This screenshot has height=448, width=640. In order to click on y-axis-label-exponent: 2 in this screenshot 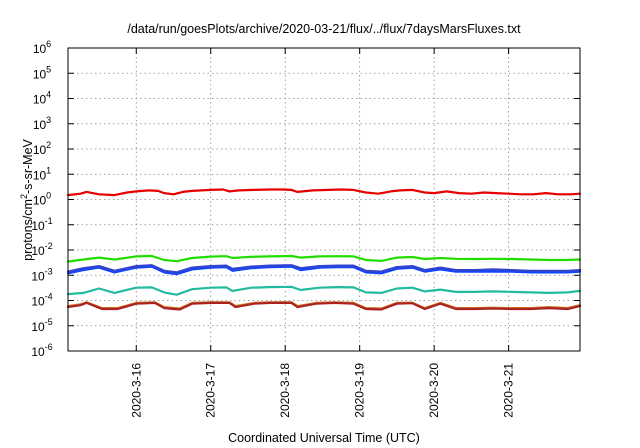, I will do `click(24, 196)`.